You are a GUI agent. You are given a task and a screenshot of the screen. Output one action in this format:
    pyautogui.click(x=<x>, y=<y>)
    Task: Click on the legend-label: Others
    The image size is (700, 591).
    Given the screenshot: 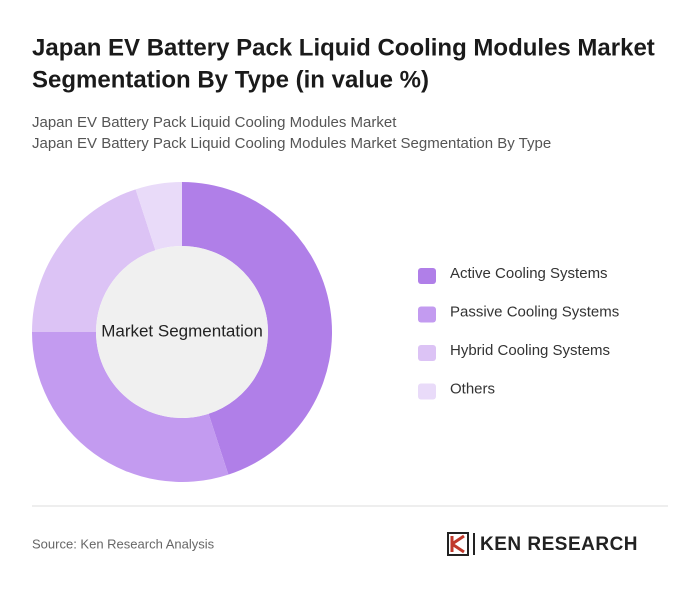 What is the action you would take?
    pyautogui.click(x=472, y=388)
    